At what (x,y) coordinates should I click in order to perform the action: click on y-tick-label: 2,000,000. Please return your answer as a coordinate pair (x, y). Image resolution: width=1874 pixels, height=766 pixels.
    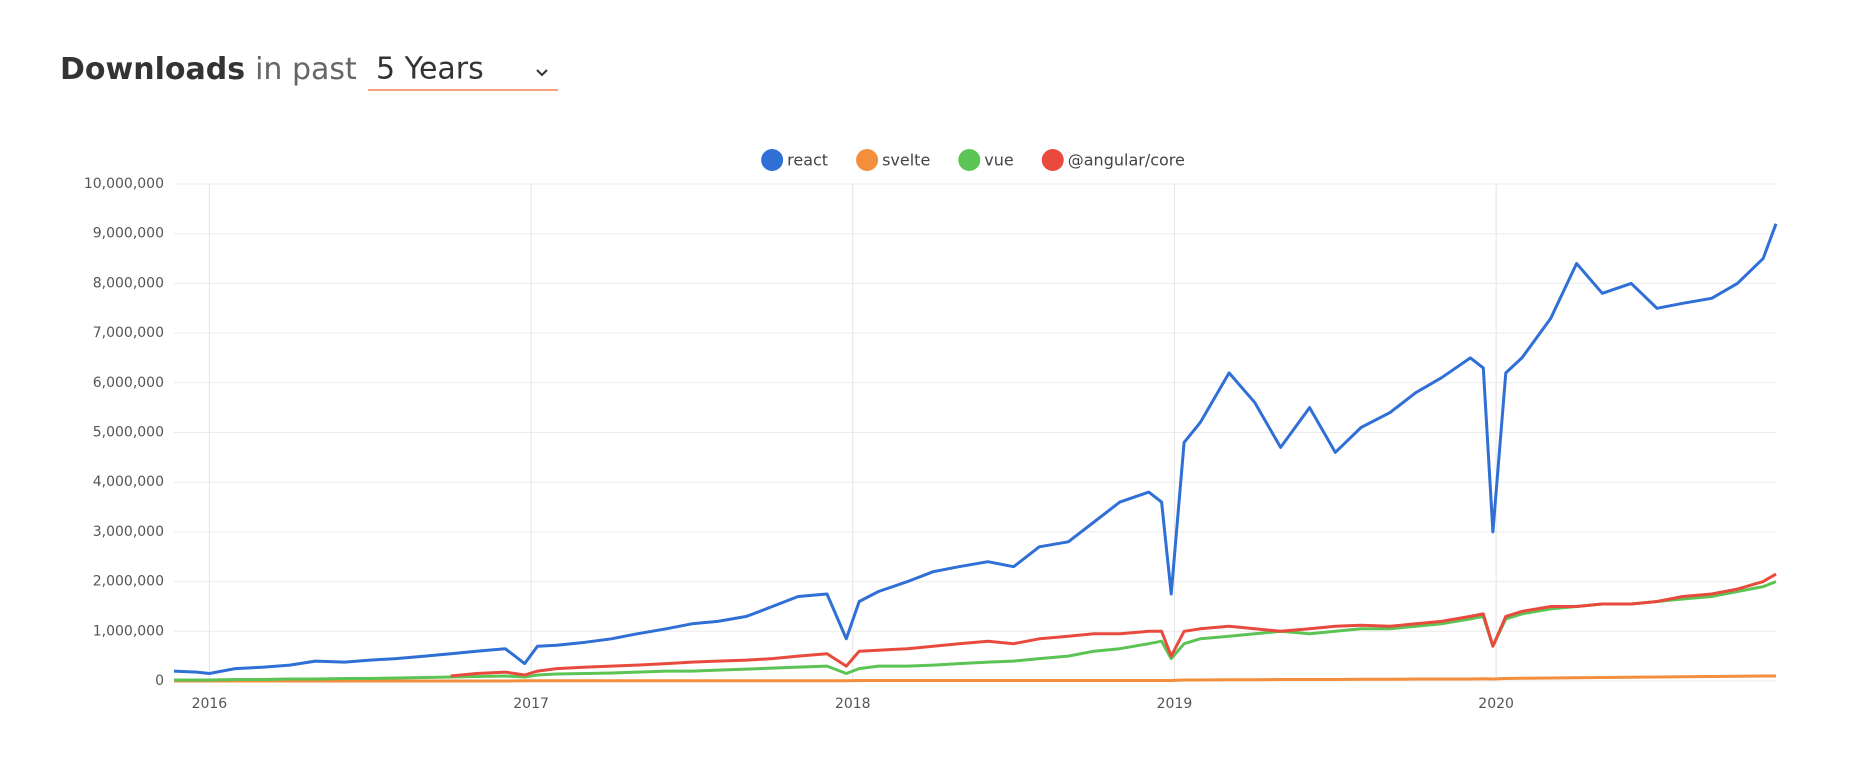
    Looking at the image, I should click on (128, 582).